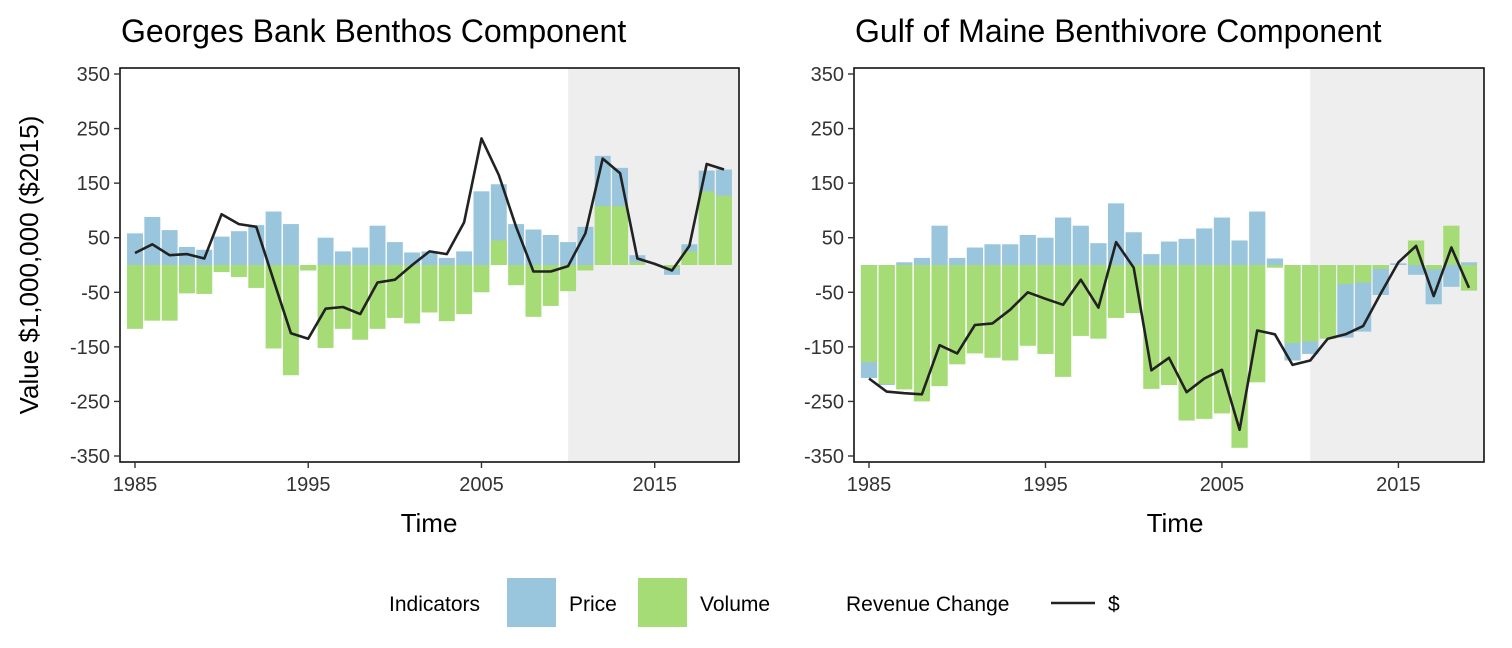  Describe the element at coordinates (373, 31) in the screenshot. I see `chart-title: Georges Bank Benthos Component` at that location.